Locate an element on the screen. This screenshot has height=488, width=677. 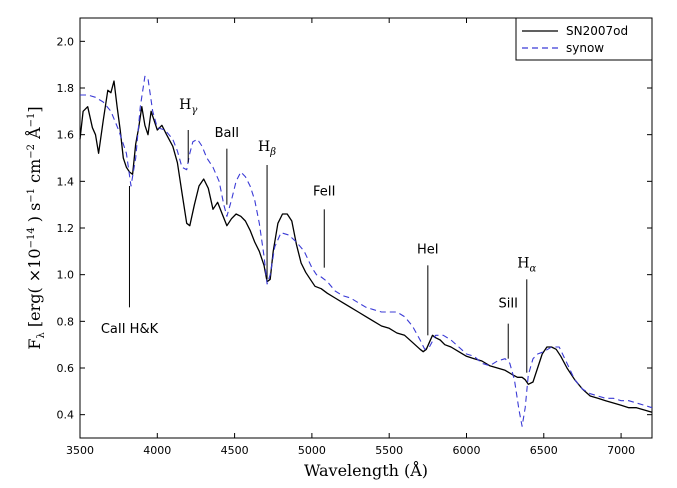
x-tick-label: 4000 is located at coordinates (157, 450).